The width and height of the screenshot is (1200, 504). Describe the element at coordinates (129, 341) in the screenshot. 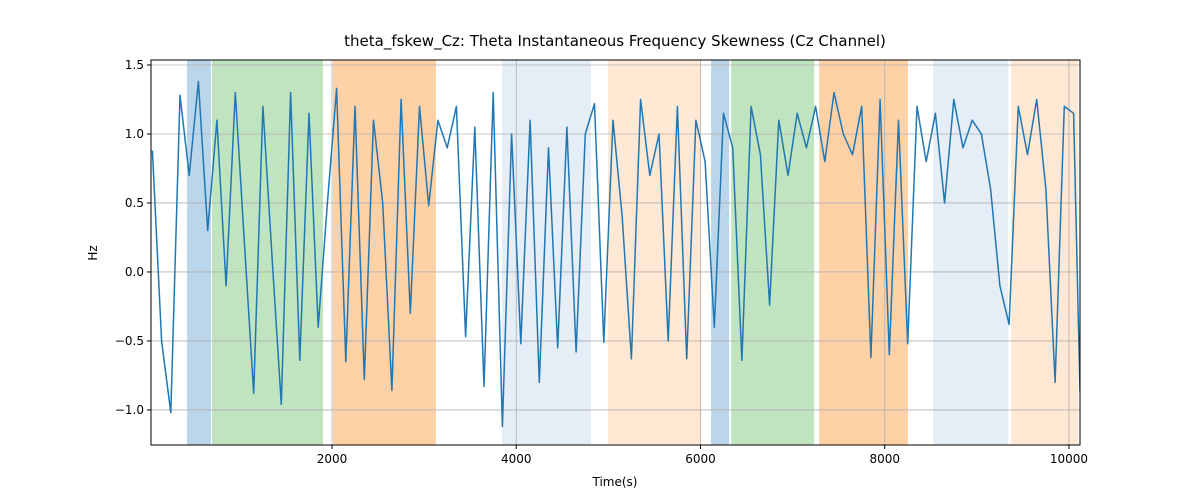

I see `y-tick-label: −0.5` at that location.